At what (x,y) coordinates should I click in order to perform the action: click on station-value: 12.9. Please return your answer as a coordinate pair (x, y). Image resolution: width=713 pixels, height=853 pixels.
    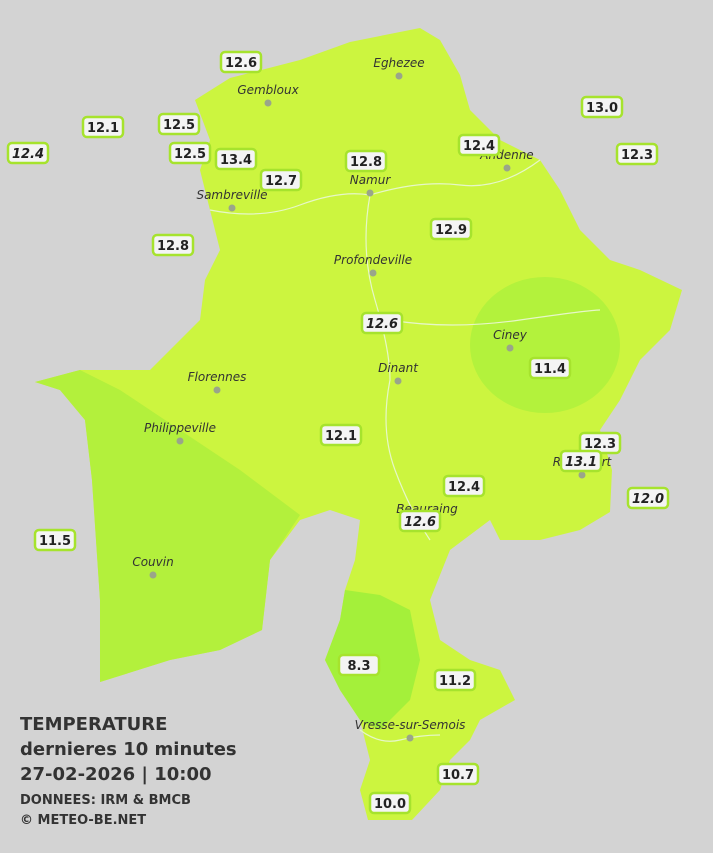
    Looking at the image, I should click on (451, 230).